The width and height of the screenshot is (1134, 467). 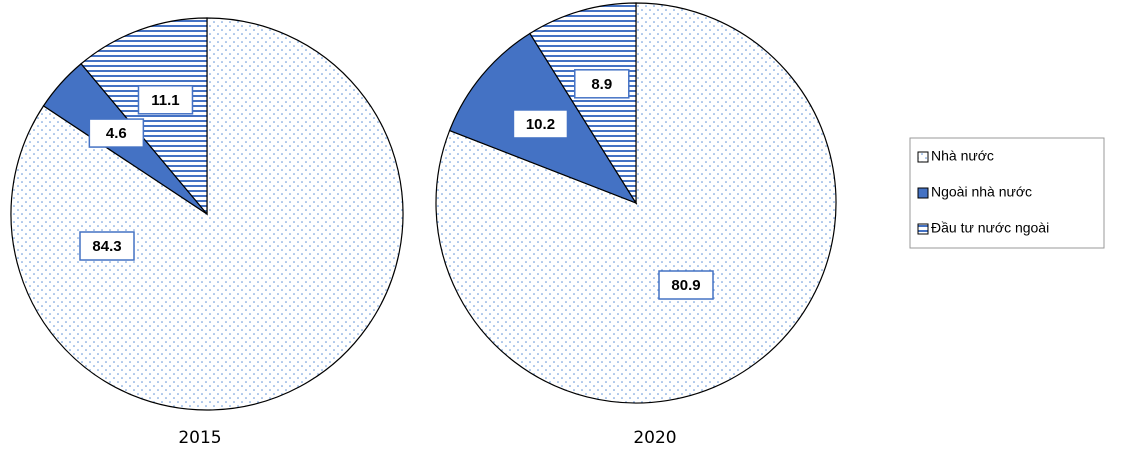 I want to click on legend-box, so click(x=1007, y=193).